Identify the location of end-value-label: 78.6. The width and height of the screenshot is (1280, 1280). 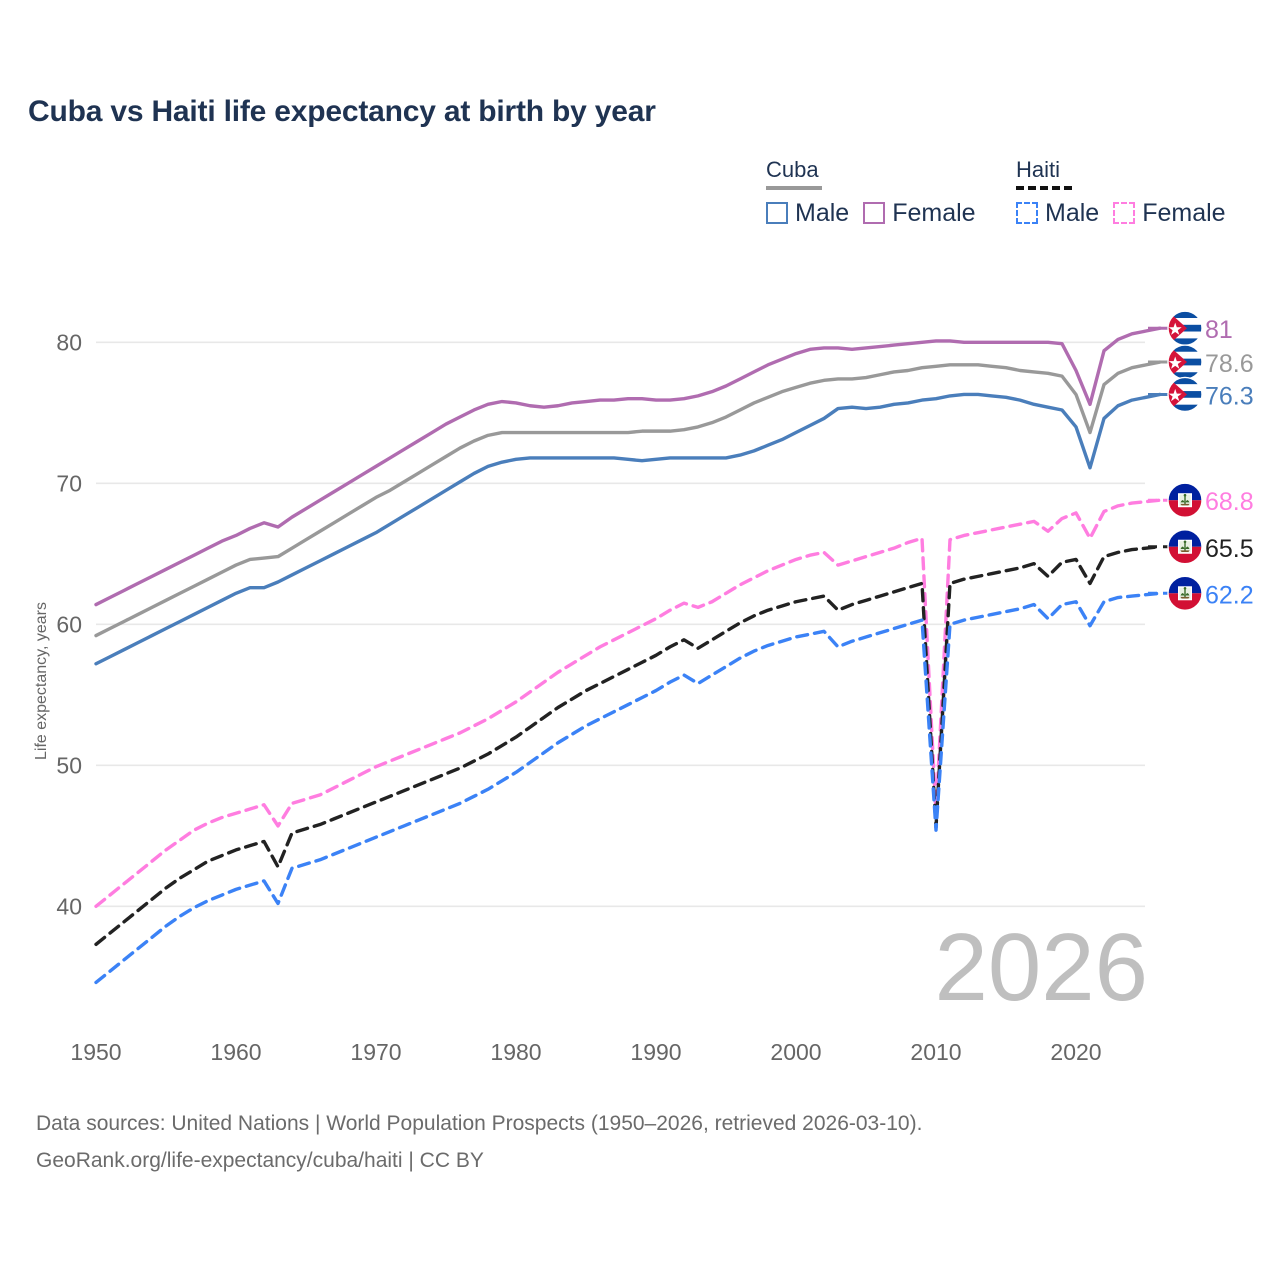
(1229, 364).